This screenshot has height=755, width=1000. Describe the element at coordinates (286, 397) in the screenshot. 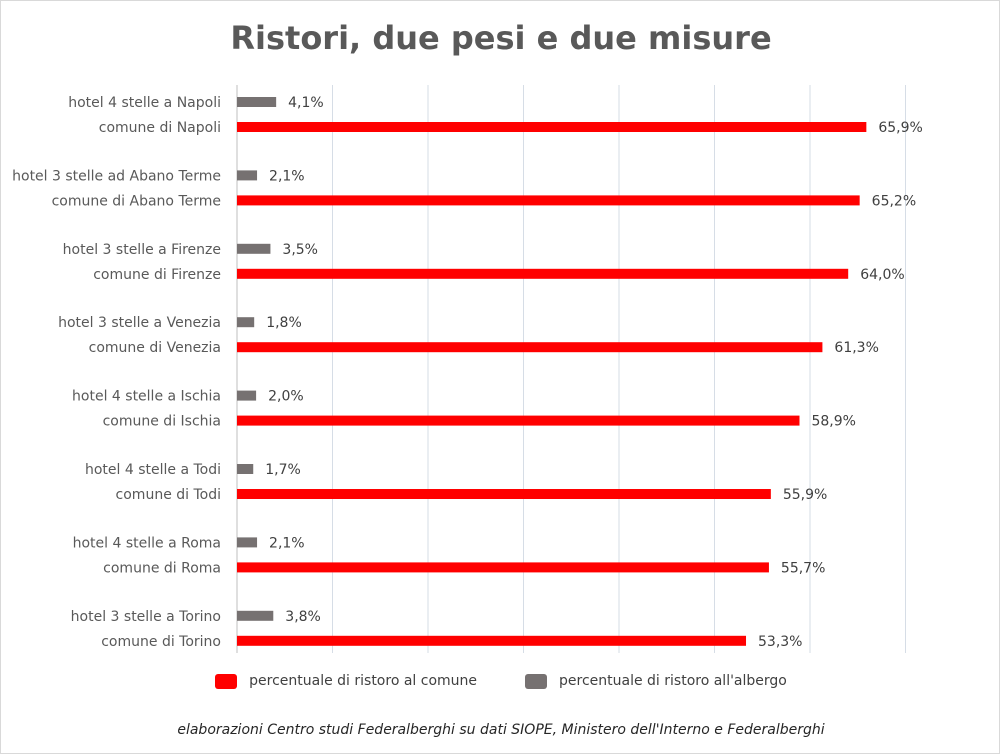

I see `data-label: 2,0%` at that location.